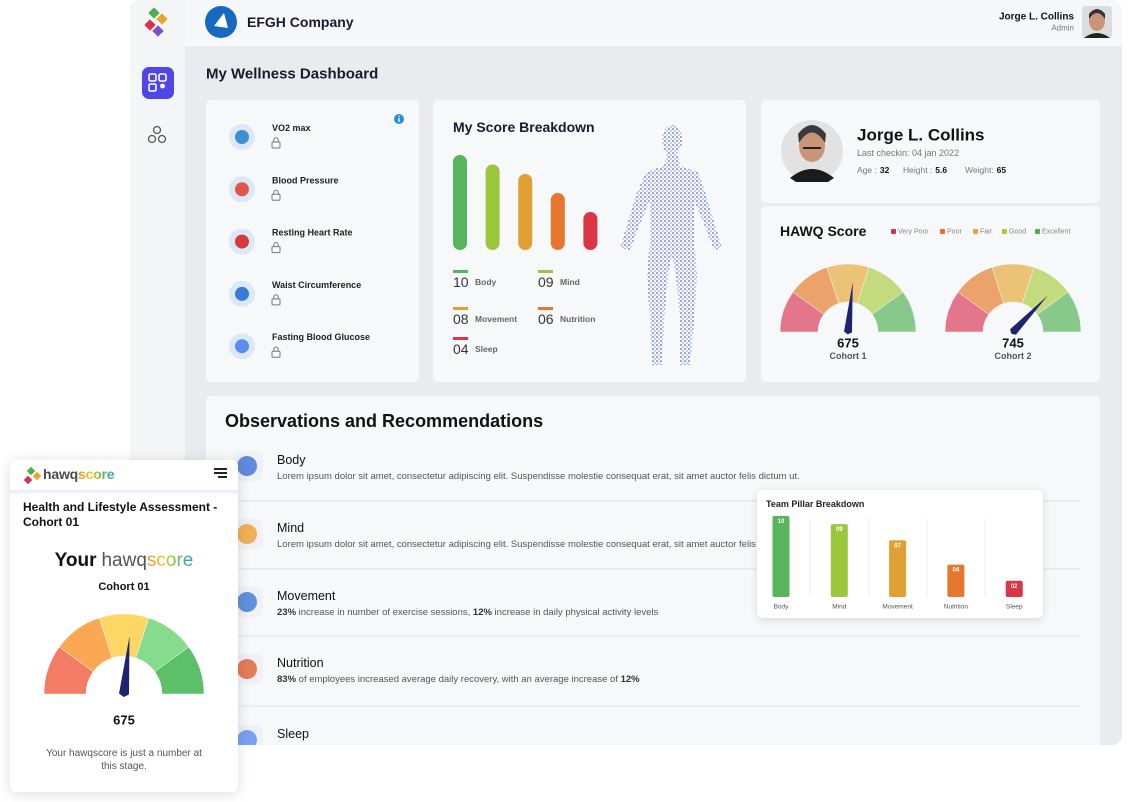  Describe the element at coordinates (486, 349) in the screenshot. I see `score-category: Sleep` at that location.